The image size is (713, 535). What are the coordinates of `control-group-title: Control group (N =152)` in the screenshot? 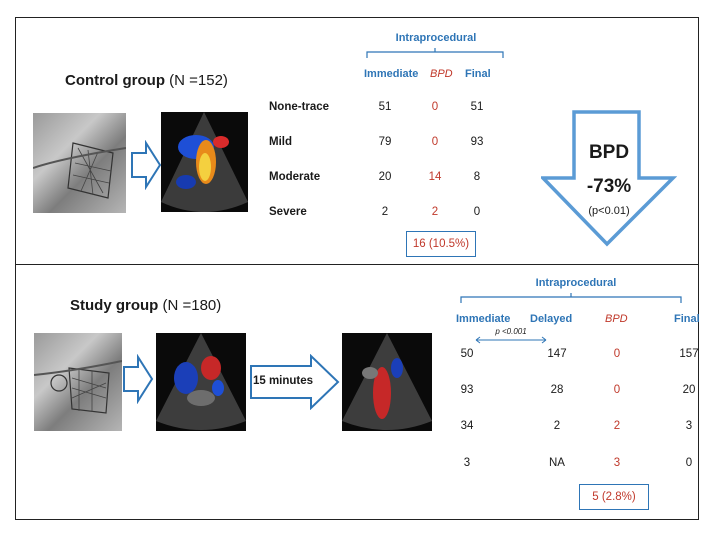 It's located at (146, 80).